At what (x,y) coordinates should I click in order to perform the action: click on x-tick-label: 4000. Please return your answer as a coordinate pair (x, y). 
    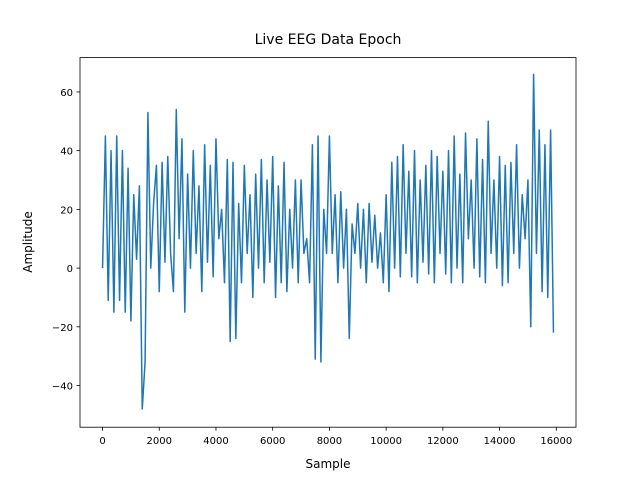
    Looking at the image, I should click on (215, 441).